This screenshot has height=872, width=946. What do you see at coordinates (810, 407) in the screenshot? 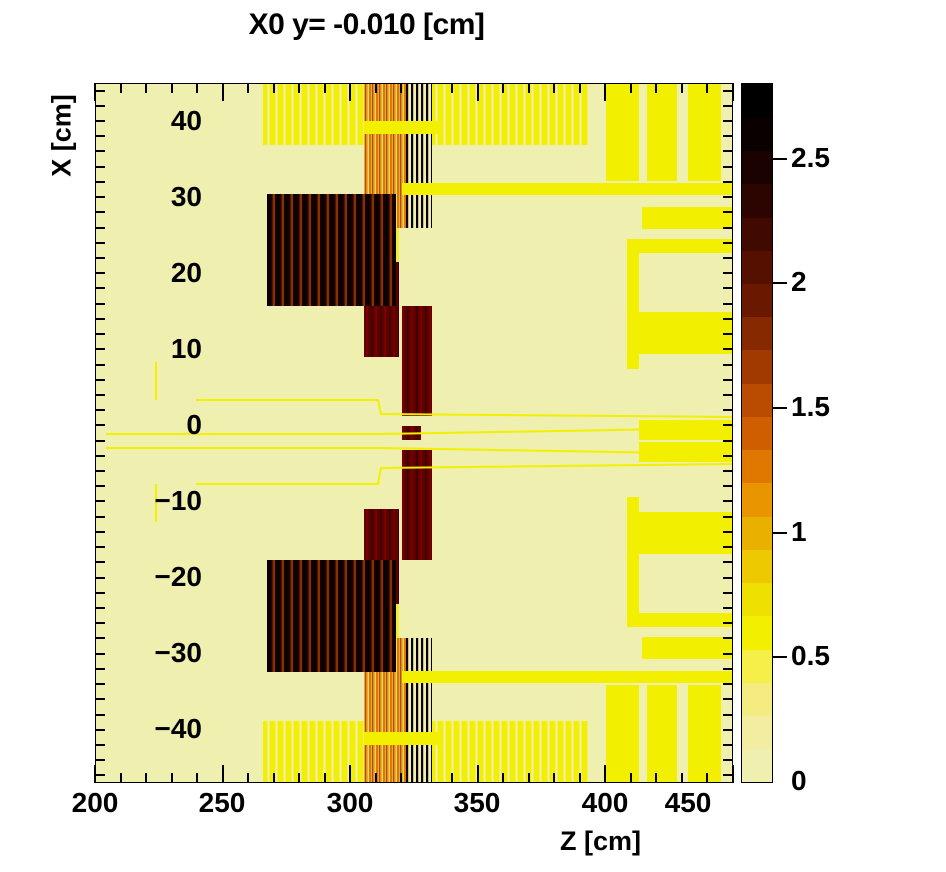
I see `palette-tick-label: 1.5` at bounding box center [810, 407].